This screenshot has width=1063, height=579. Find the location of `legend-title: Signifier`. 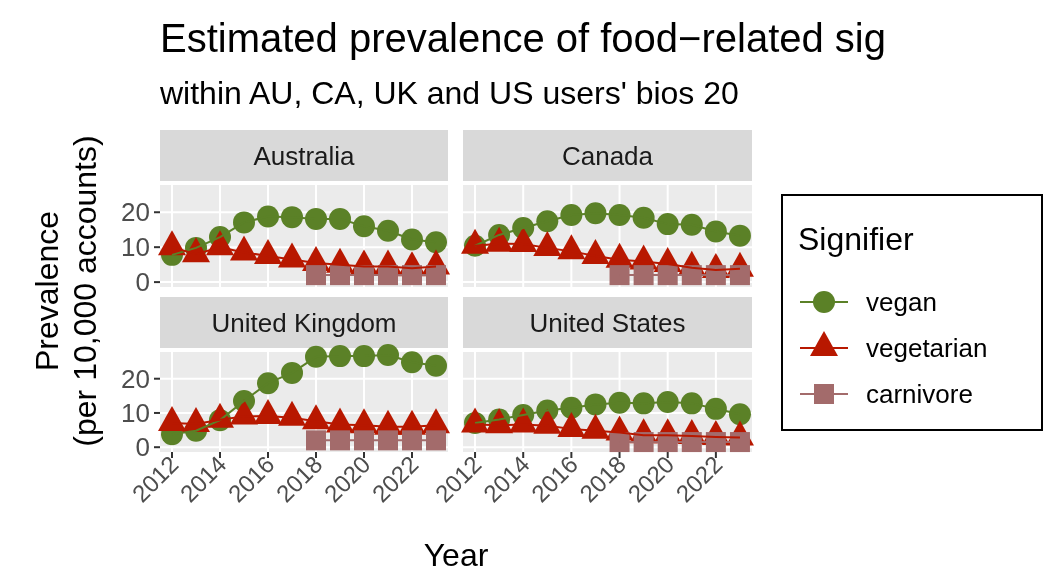

legend-title: Signifier is located at coordinates (856, 239).